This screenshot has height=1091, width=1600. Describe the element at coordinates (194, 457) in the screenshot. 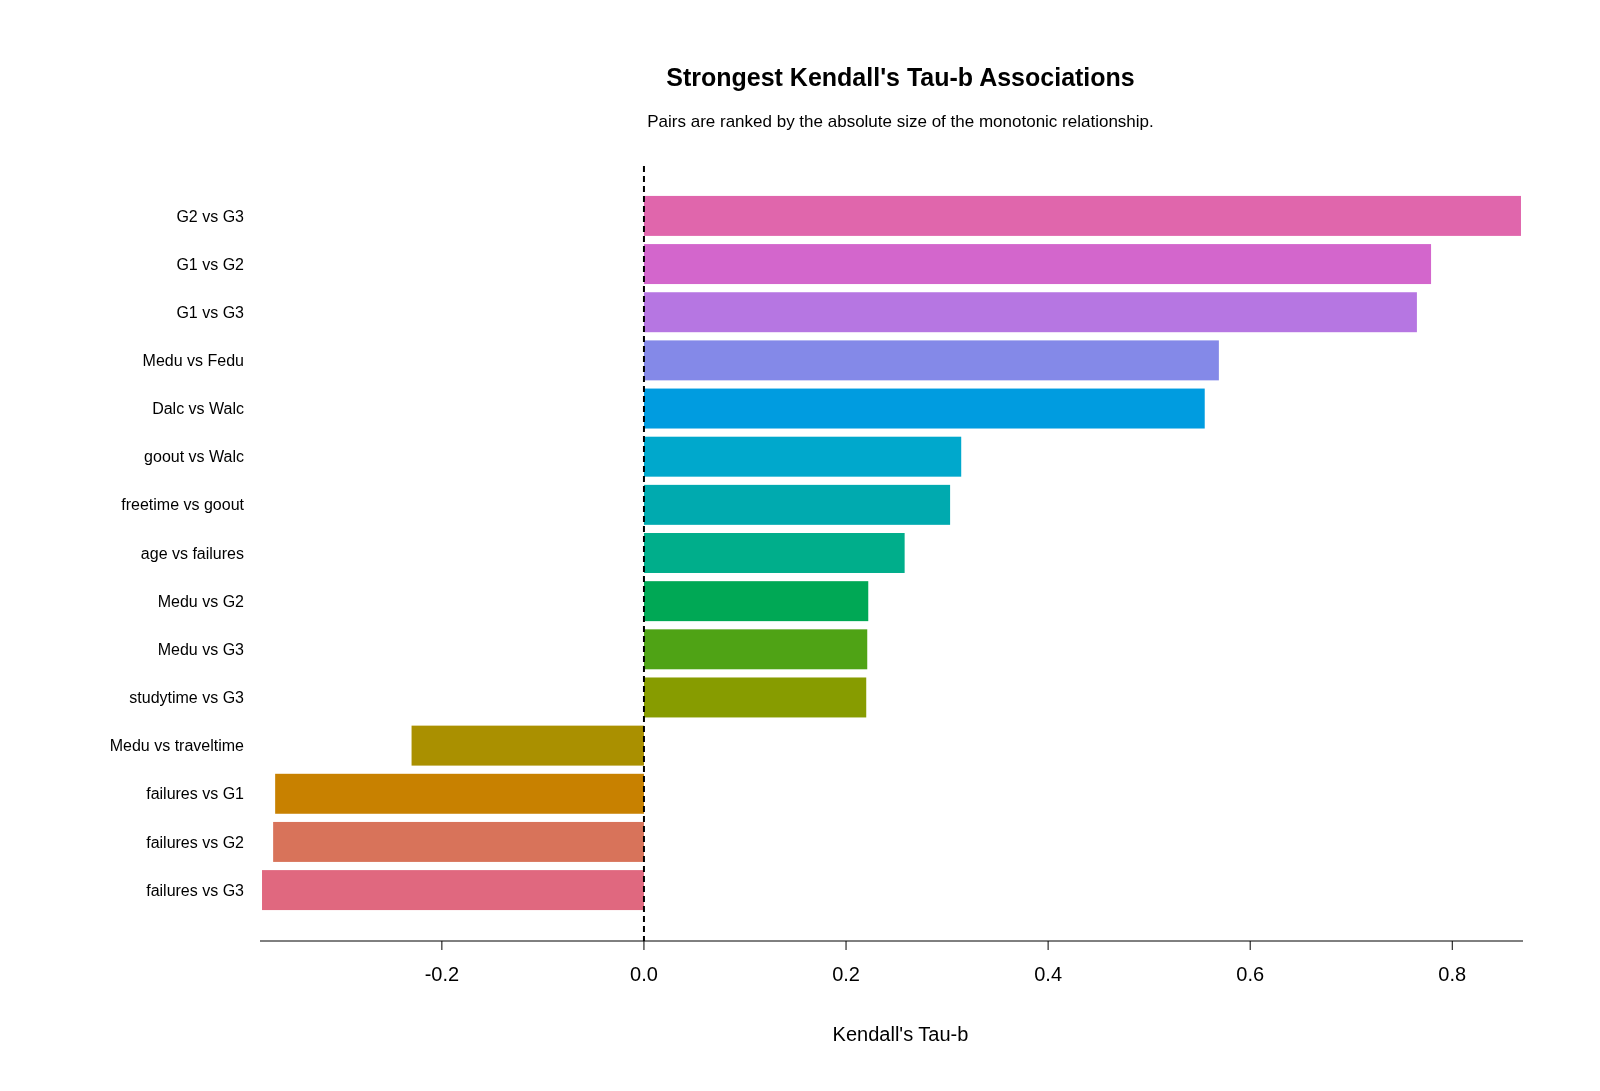

I see `y-tick-label: goout vs Walc` at that location.